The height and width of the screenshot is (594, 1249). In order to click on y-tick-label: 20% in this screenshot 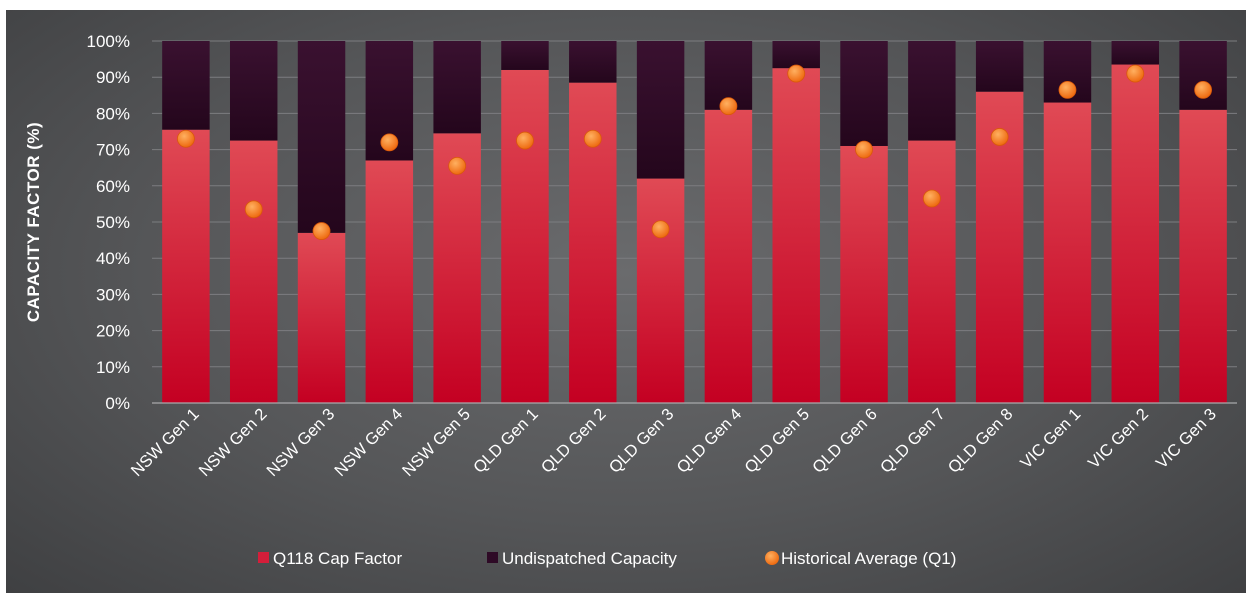, I will do `click(113, 331)`.